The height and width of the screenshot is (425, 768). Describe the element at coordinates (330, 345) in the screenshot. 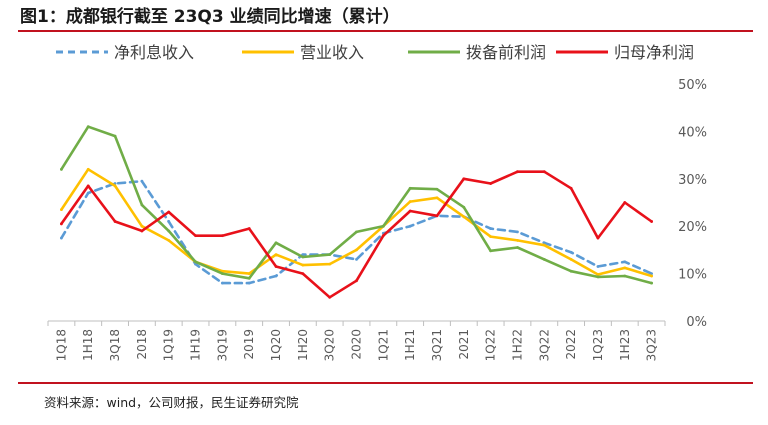

I see `x-tick-label: 3Q20` at that location.